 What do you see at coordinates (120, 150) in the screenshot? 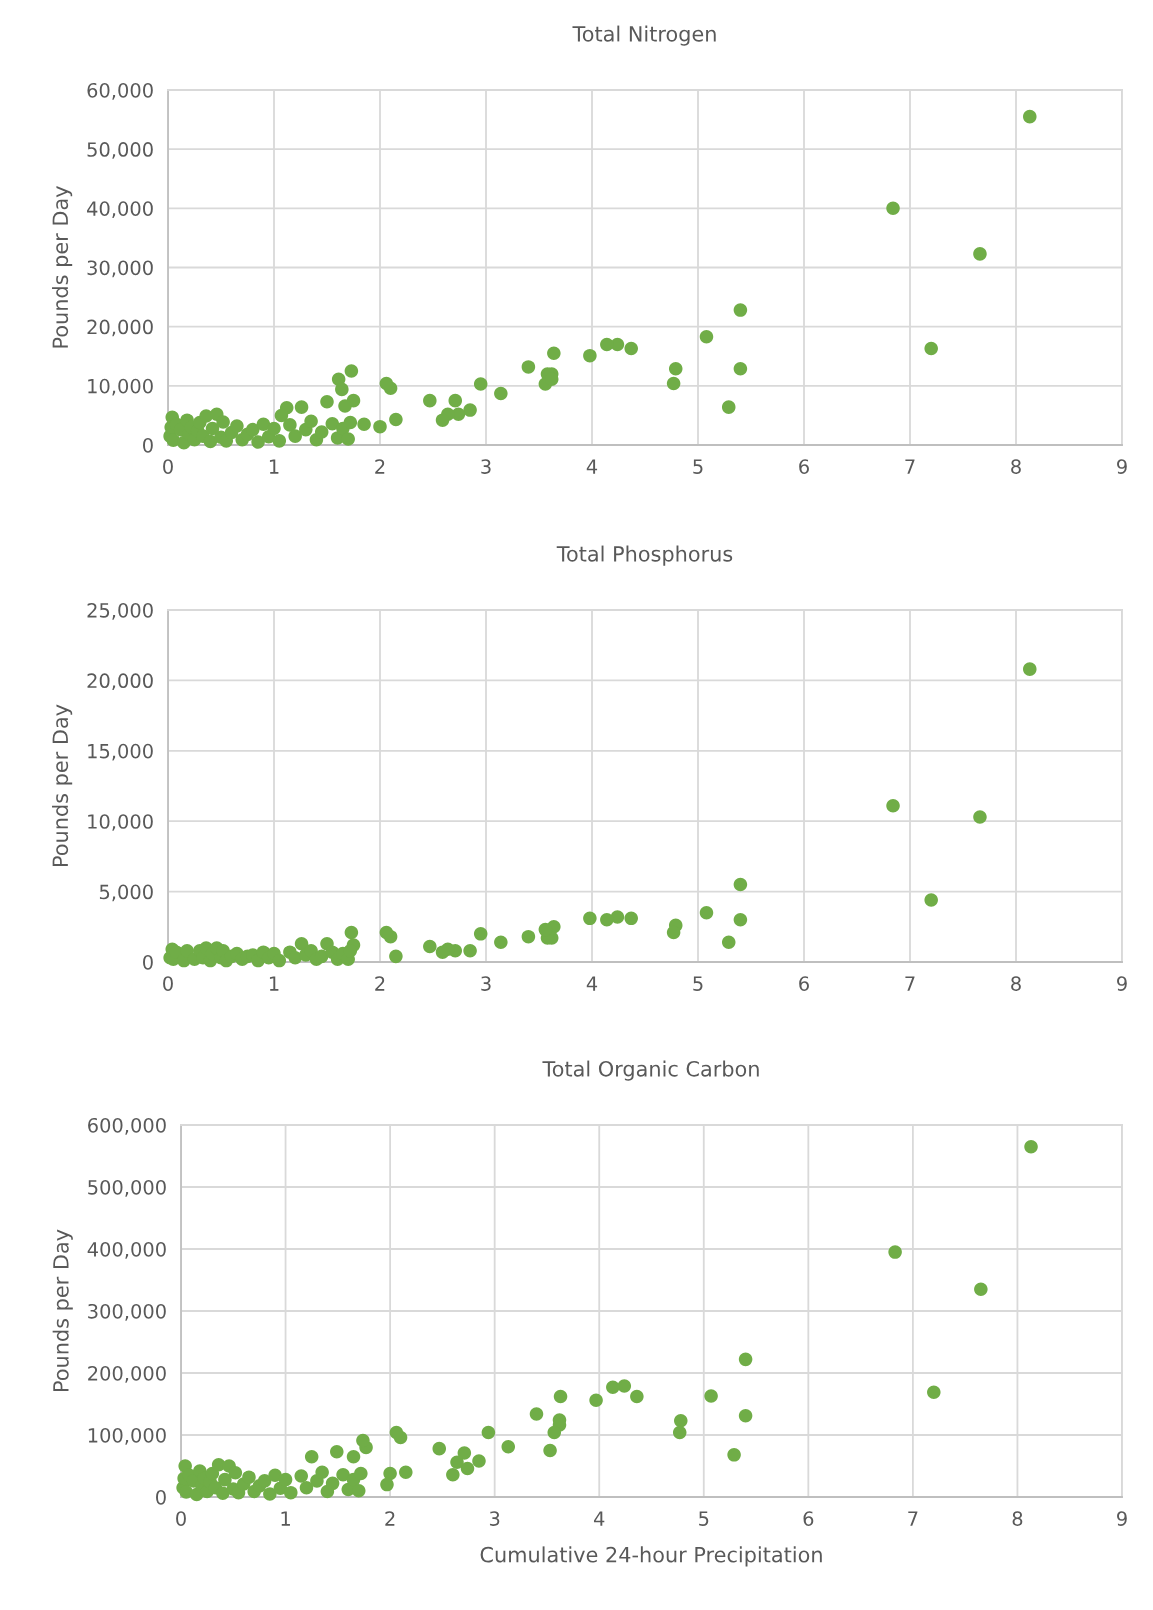
I see `y-tick-label: 50,000` at bounding box center [120, 150].